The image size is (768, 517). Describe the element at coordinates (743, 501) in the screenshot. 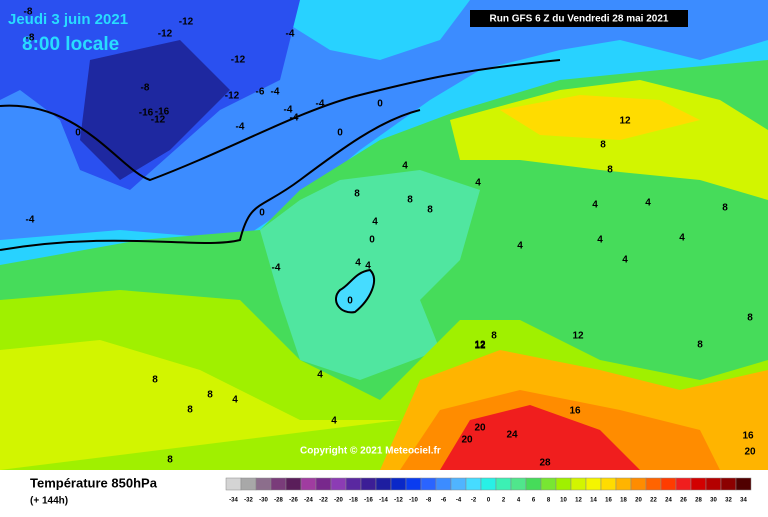

I see `scale-label: 34` at that location.